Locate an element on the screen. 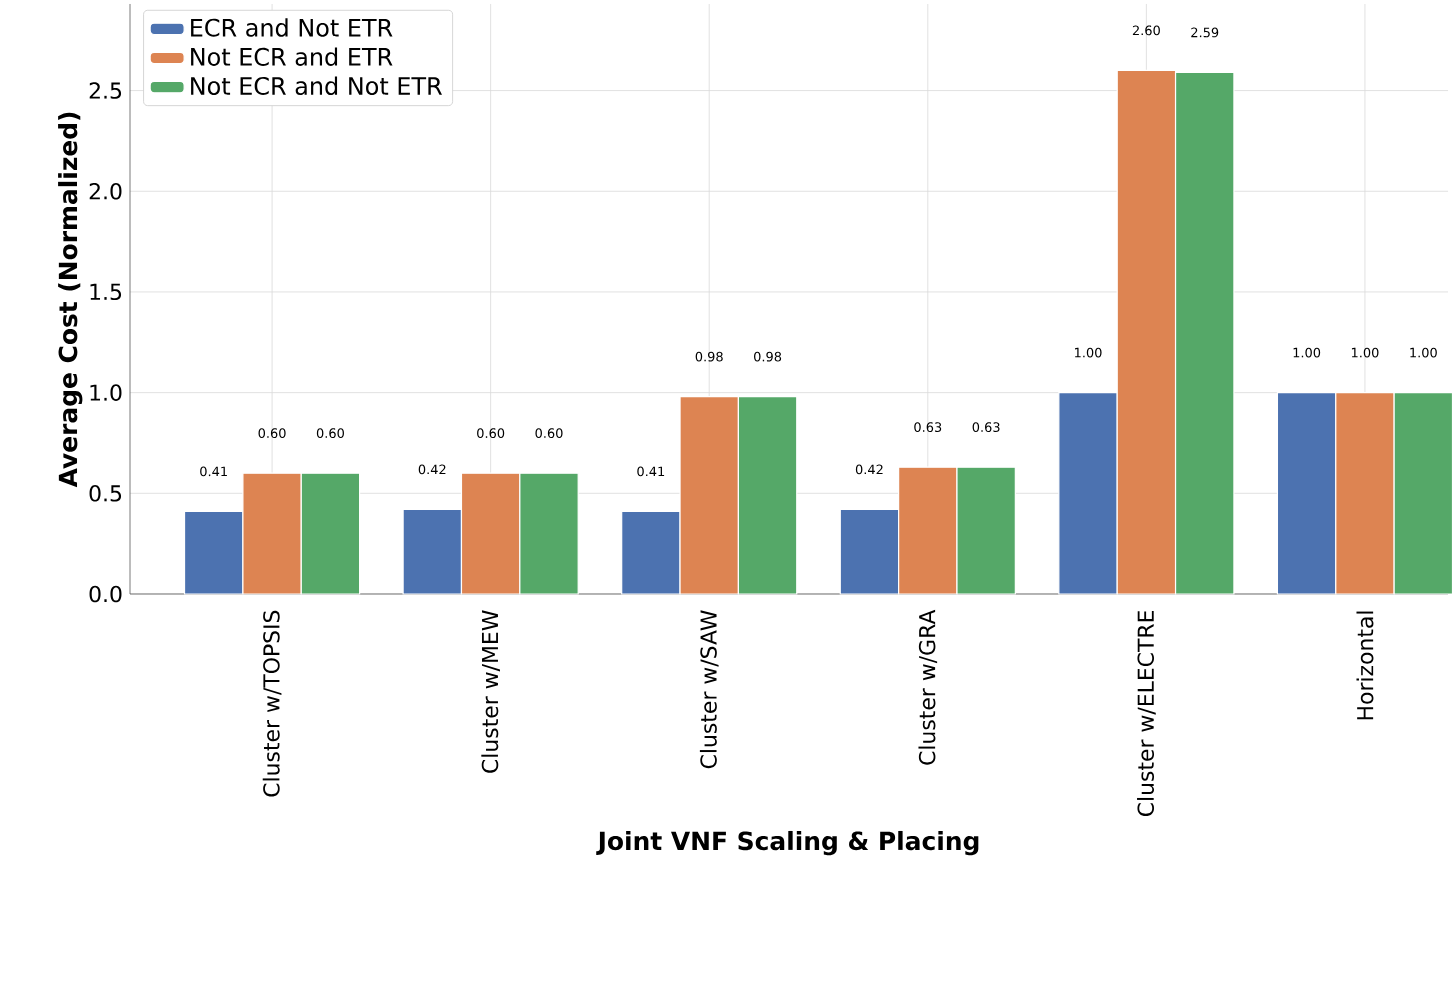 This screenshot has width=1452, height=988. y-tick-label: 2.5 is located at coordinates (105, 90).